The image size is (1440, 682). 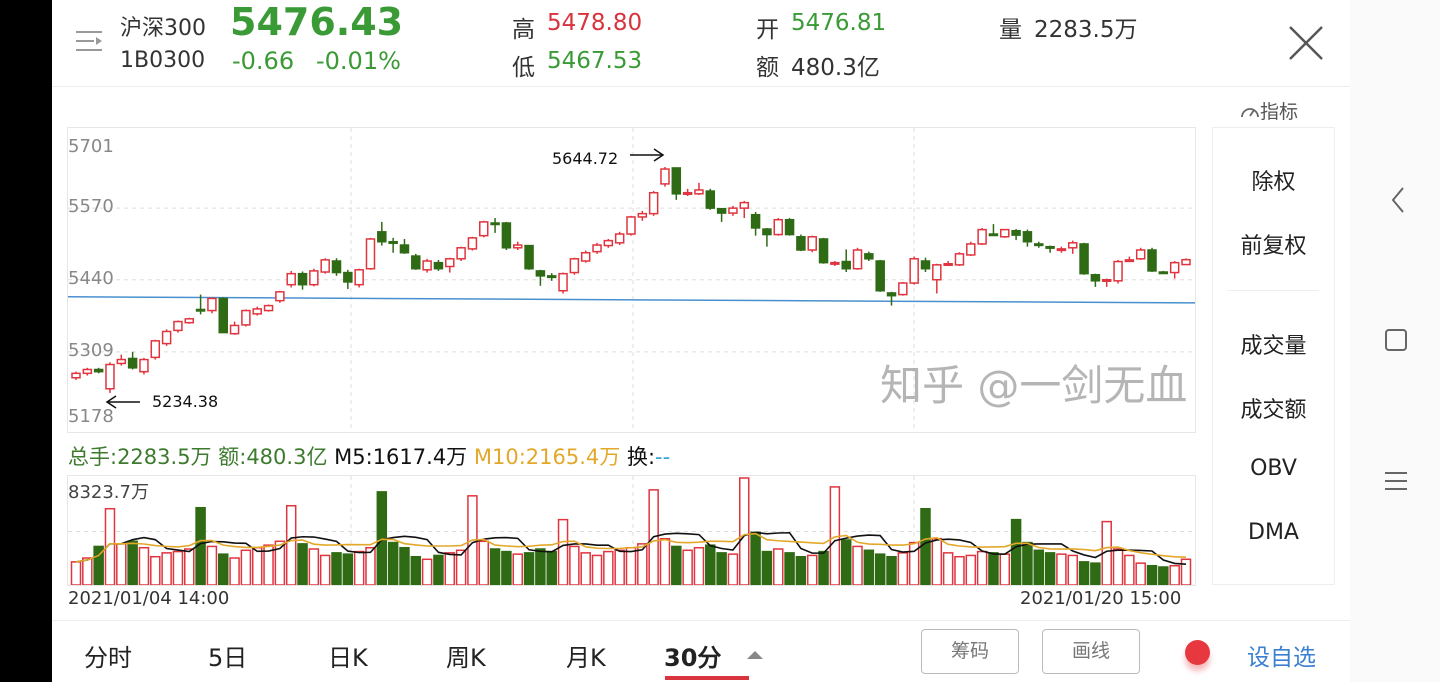 What do you see at coordinates (1281, 658) in the screenshot?
I see `add-to-watchlist-button: 设自选` at bounding box center [1281, 658].